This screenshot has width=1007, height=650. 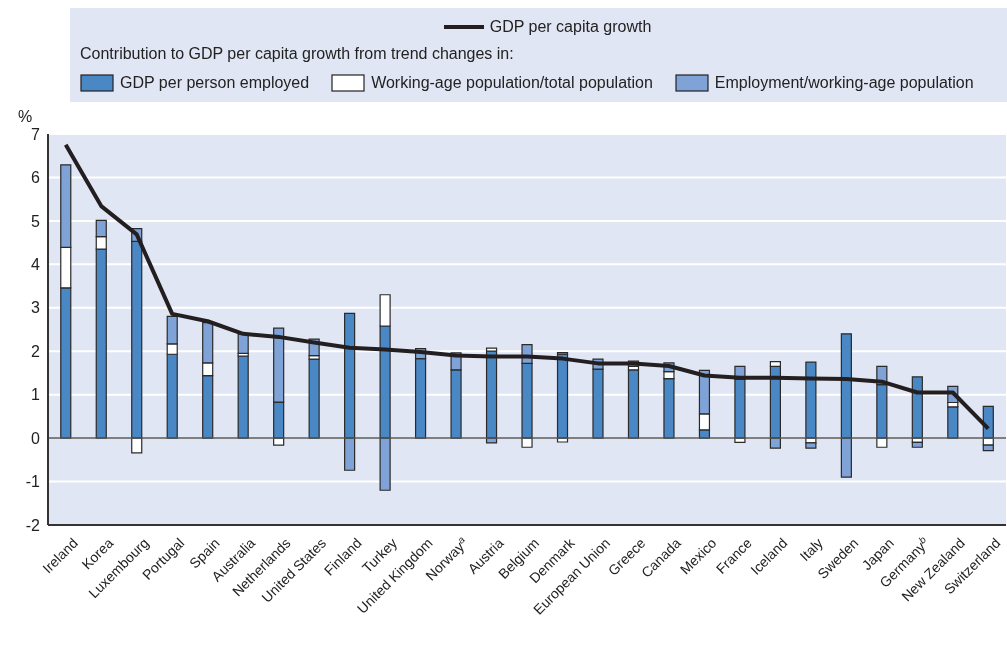 I want to click on y-tick-label: 6, so click(x=36, y=178).